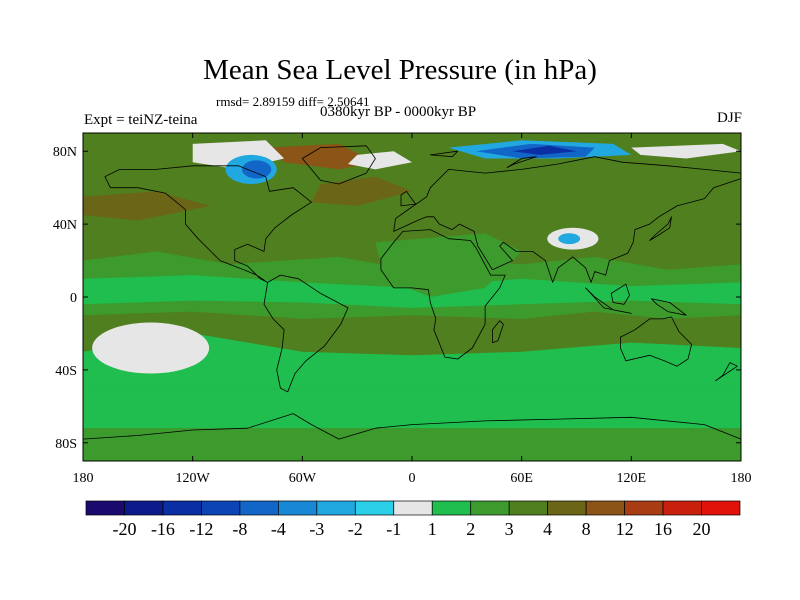 The image size is (800, 600). I want to click on y-tick-label: 0, so click(73, 298).